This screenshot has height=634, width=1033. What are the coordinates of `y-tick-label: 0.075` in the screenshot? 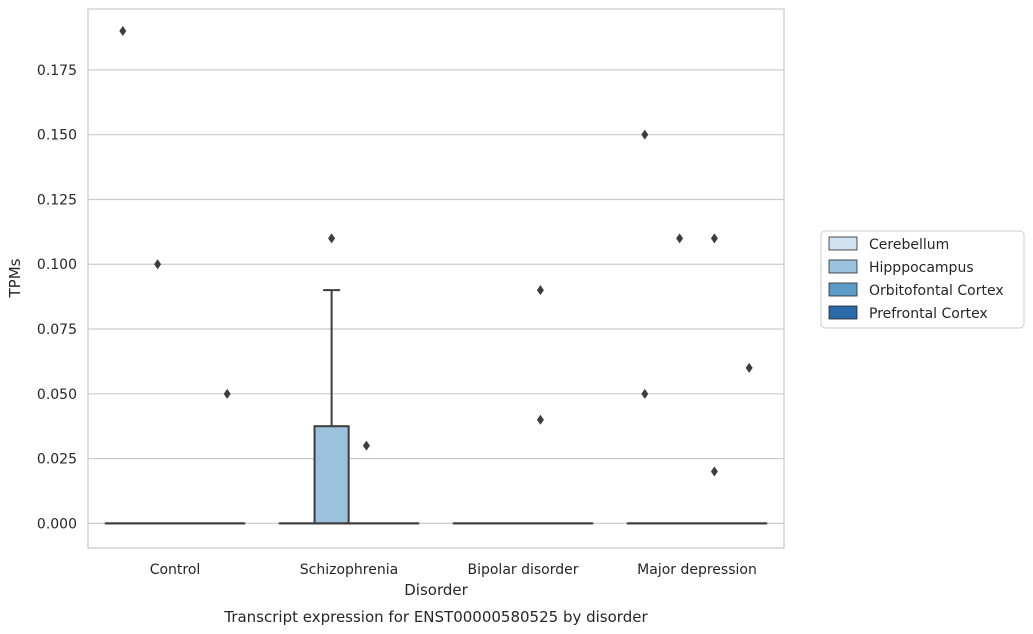 It's located at (57, 330).